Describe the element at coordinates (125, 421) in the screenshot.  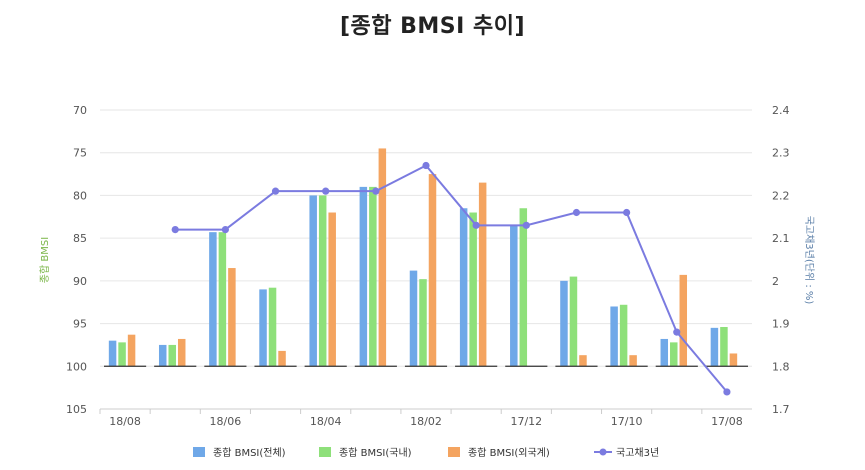
I see `x-tick-label: 18/08` at that location.